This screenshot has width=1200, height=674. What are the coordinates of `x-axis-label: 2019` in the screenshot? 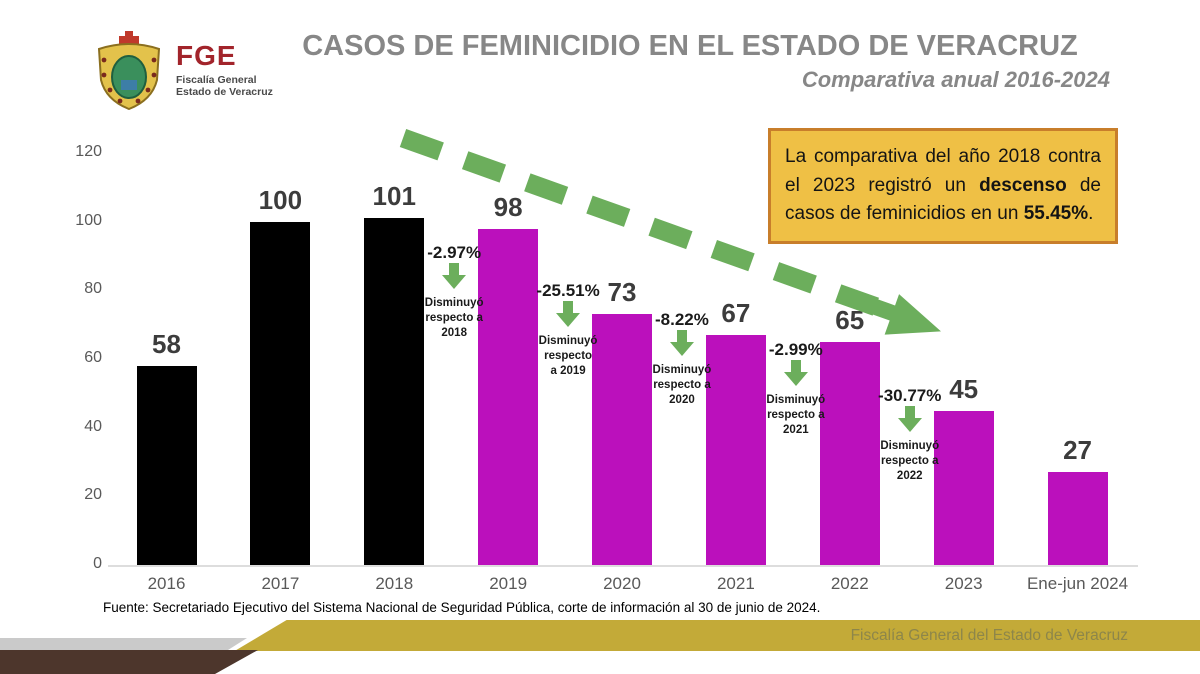 It's located at (508, 583).